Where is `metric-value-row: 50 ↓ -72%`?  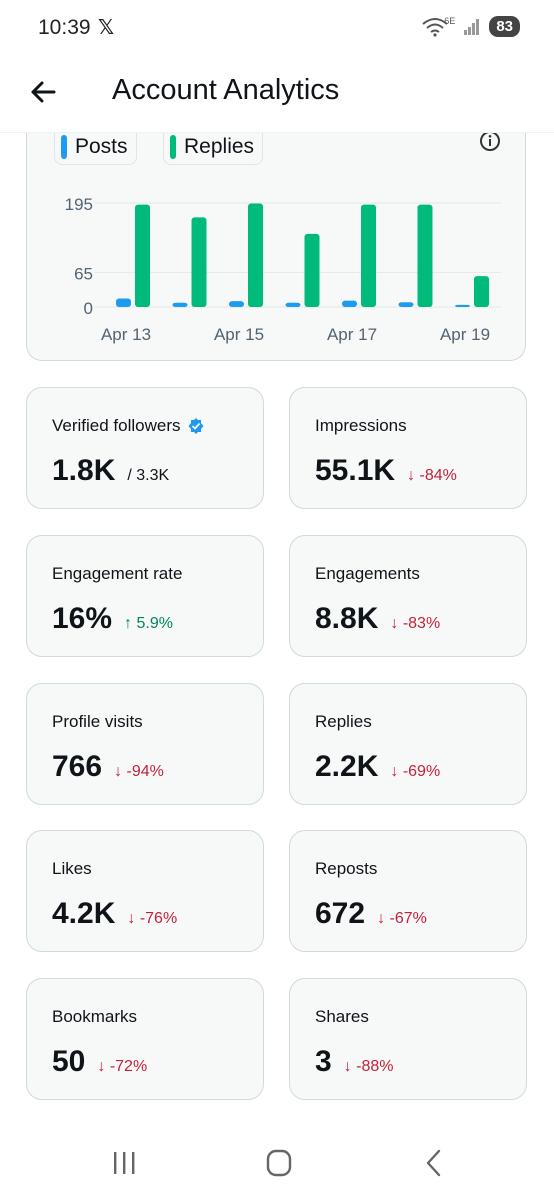 metric-value-row: 50 ↓ -72% is located at coordinates (99, 1062).